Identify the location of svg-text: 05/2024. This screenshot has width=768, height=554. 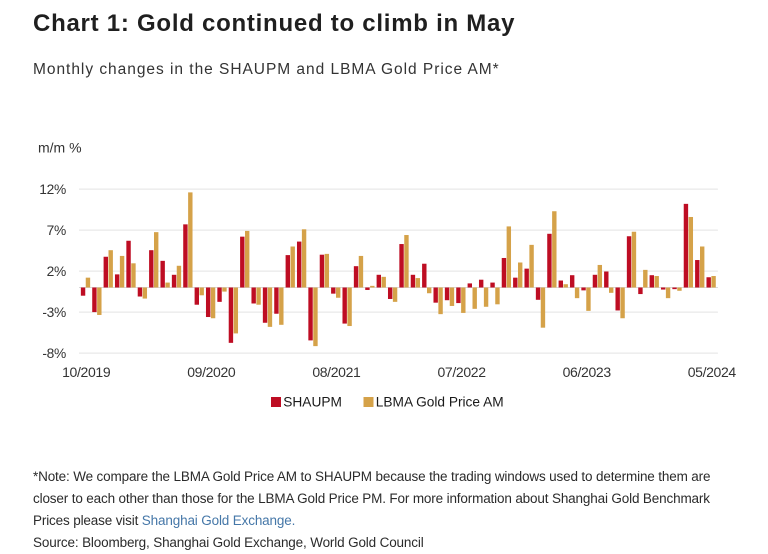
(712, 372).